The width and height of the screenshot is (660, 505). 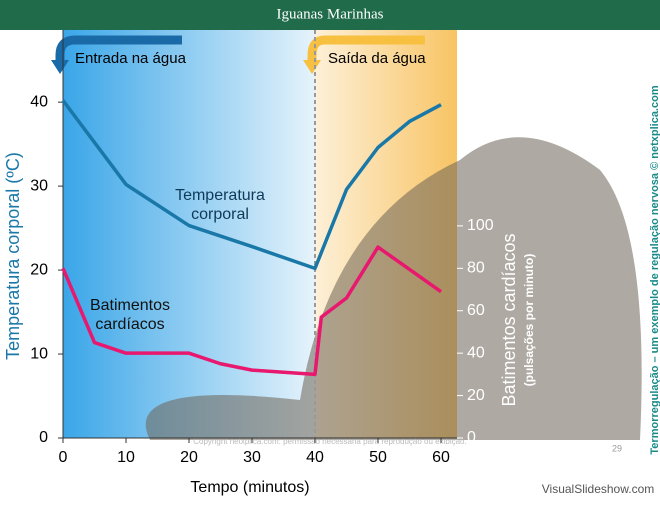 What do you see at coordinates (13, 256) in the screenshot?
I see `y-axis-label: Temperatura corporal (ºC)` at bounding box center [13, 256].